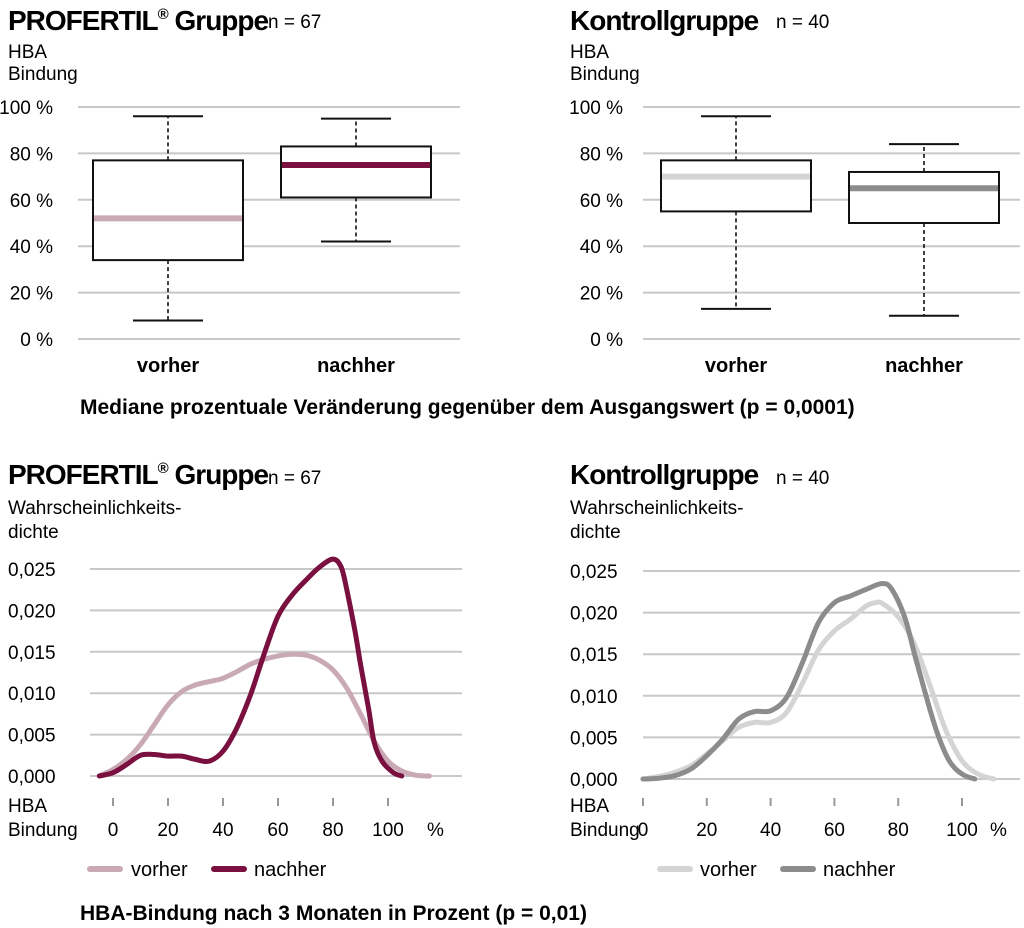 The width and height of the screenshot is (1024, 928). Describe the element at coordinates (776, 870) in the screenshot. I see `legend-kontroll: vorher nachher` at that location.